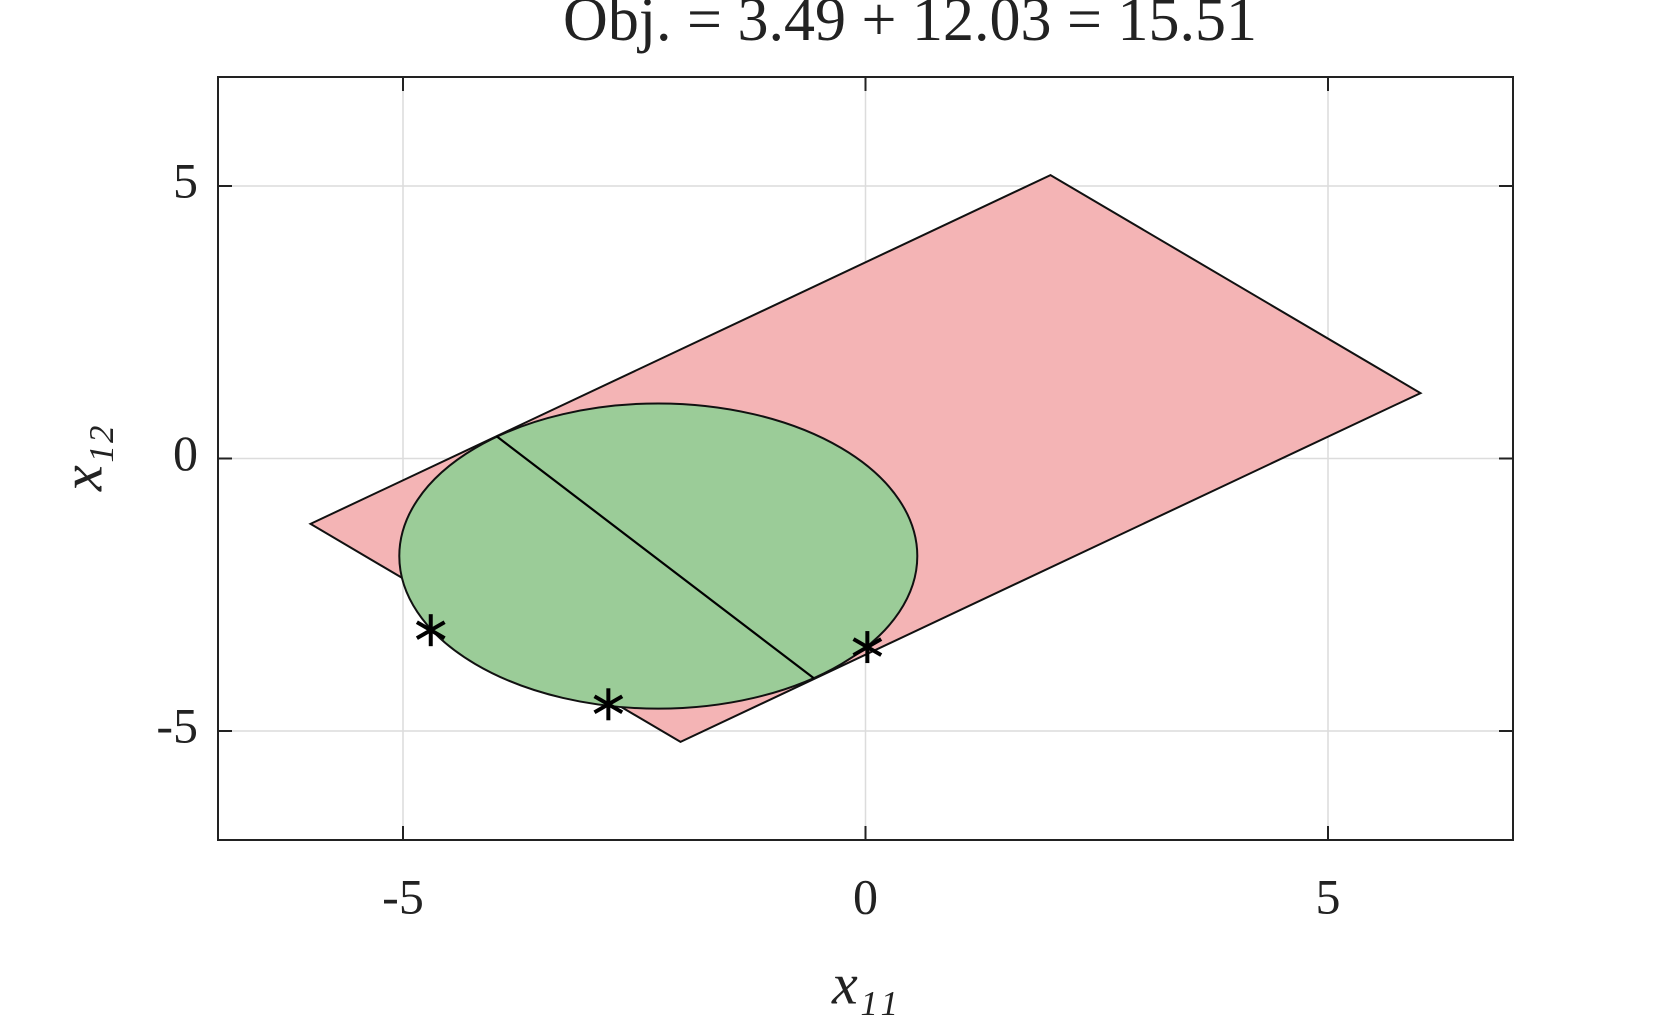 This screenshot has width=1661, height=1024. I want to click on y-tick-label: 5, so click(185, 180).